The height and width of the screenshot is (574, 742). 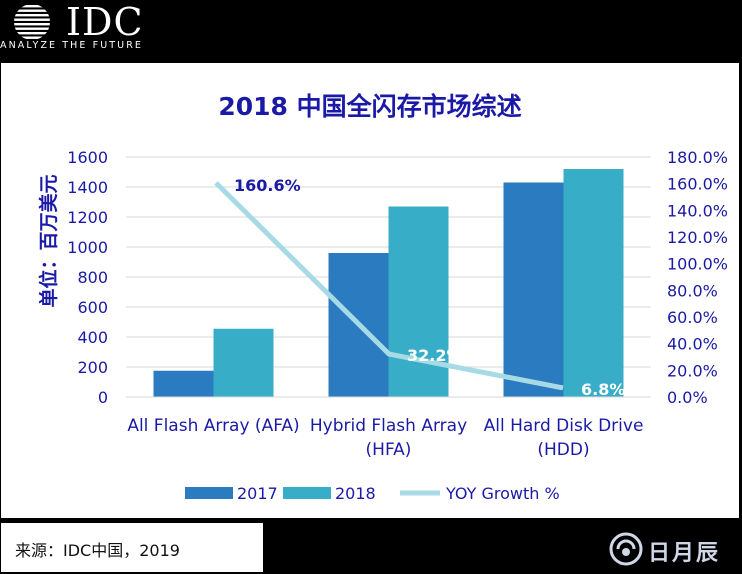 I want to click on yoy-data-label: 6.8%, so click(x=603, y=389).